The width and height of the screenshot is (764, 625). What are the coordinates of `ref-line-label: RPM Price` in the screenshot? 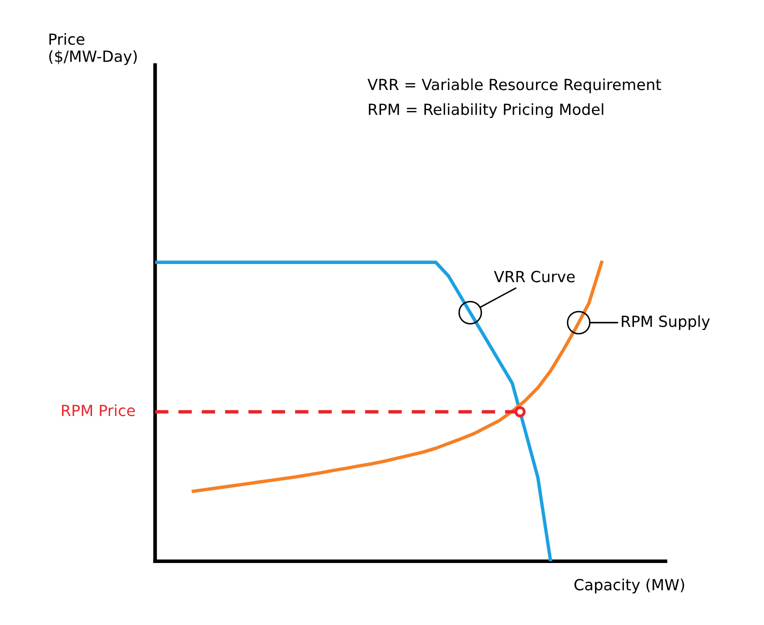 It's located at (98, 410).